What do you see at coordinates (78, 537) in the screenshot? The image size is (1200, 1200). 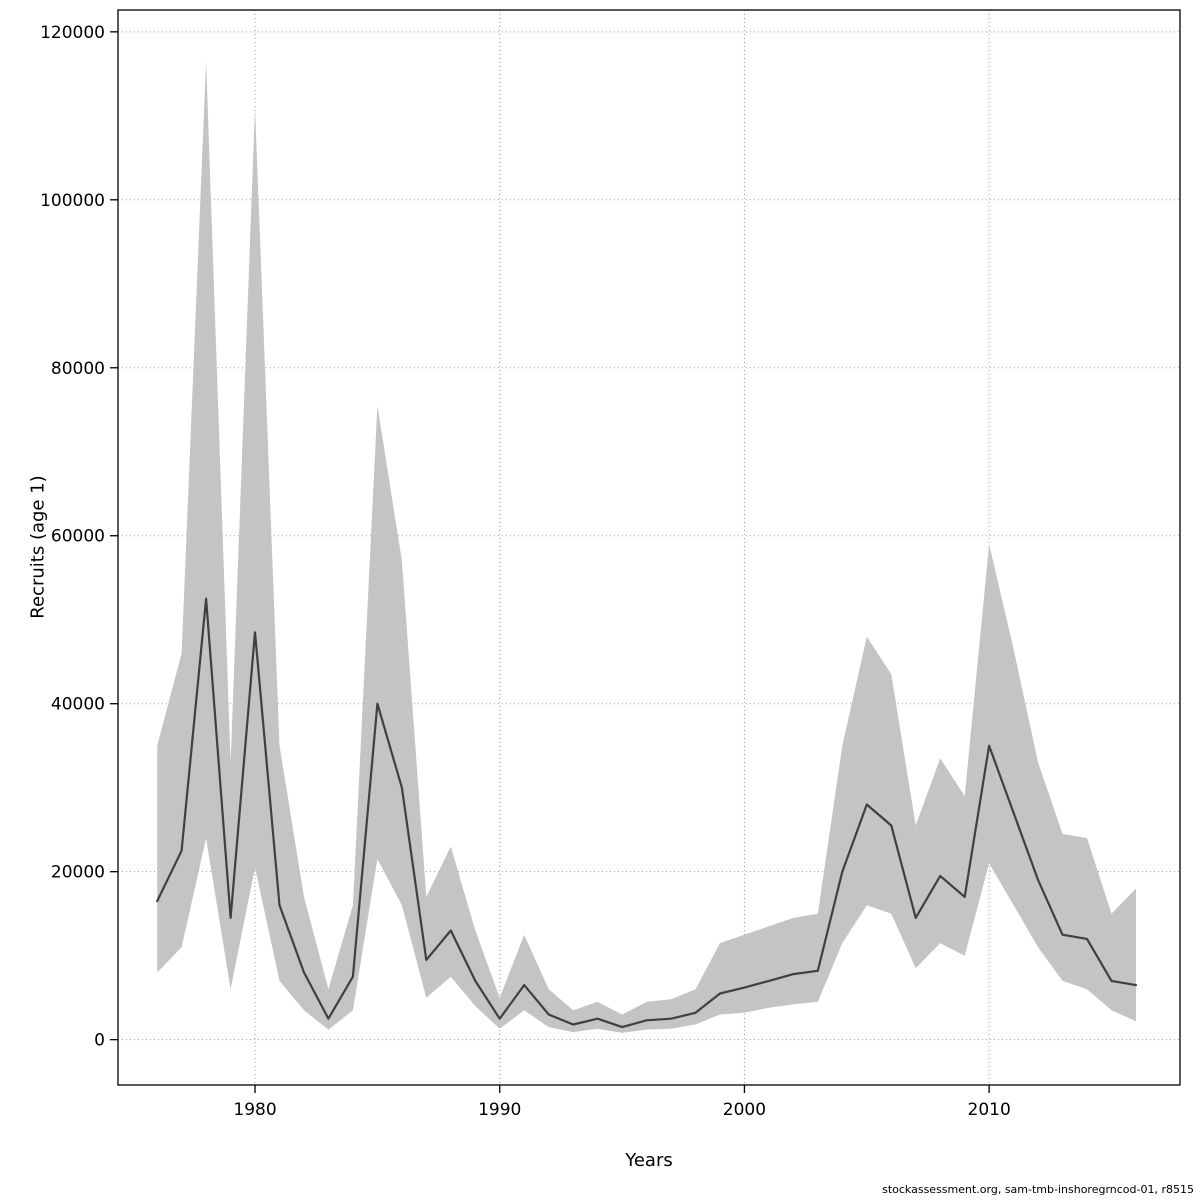 I see `y-tick-label: 60000` at bounding box center [78, 537].